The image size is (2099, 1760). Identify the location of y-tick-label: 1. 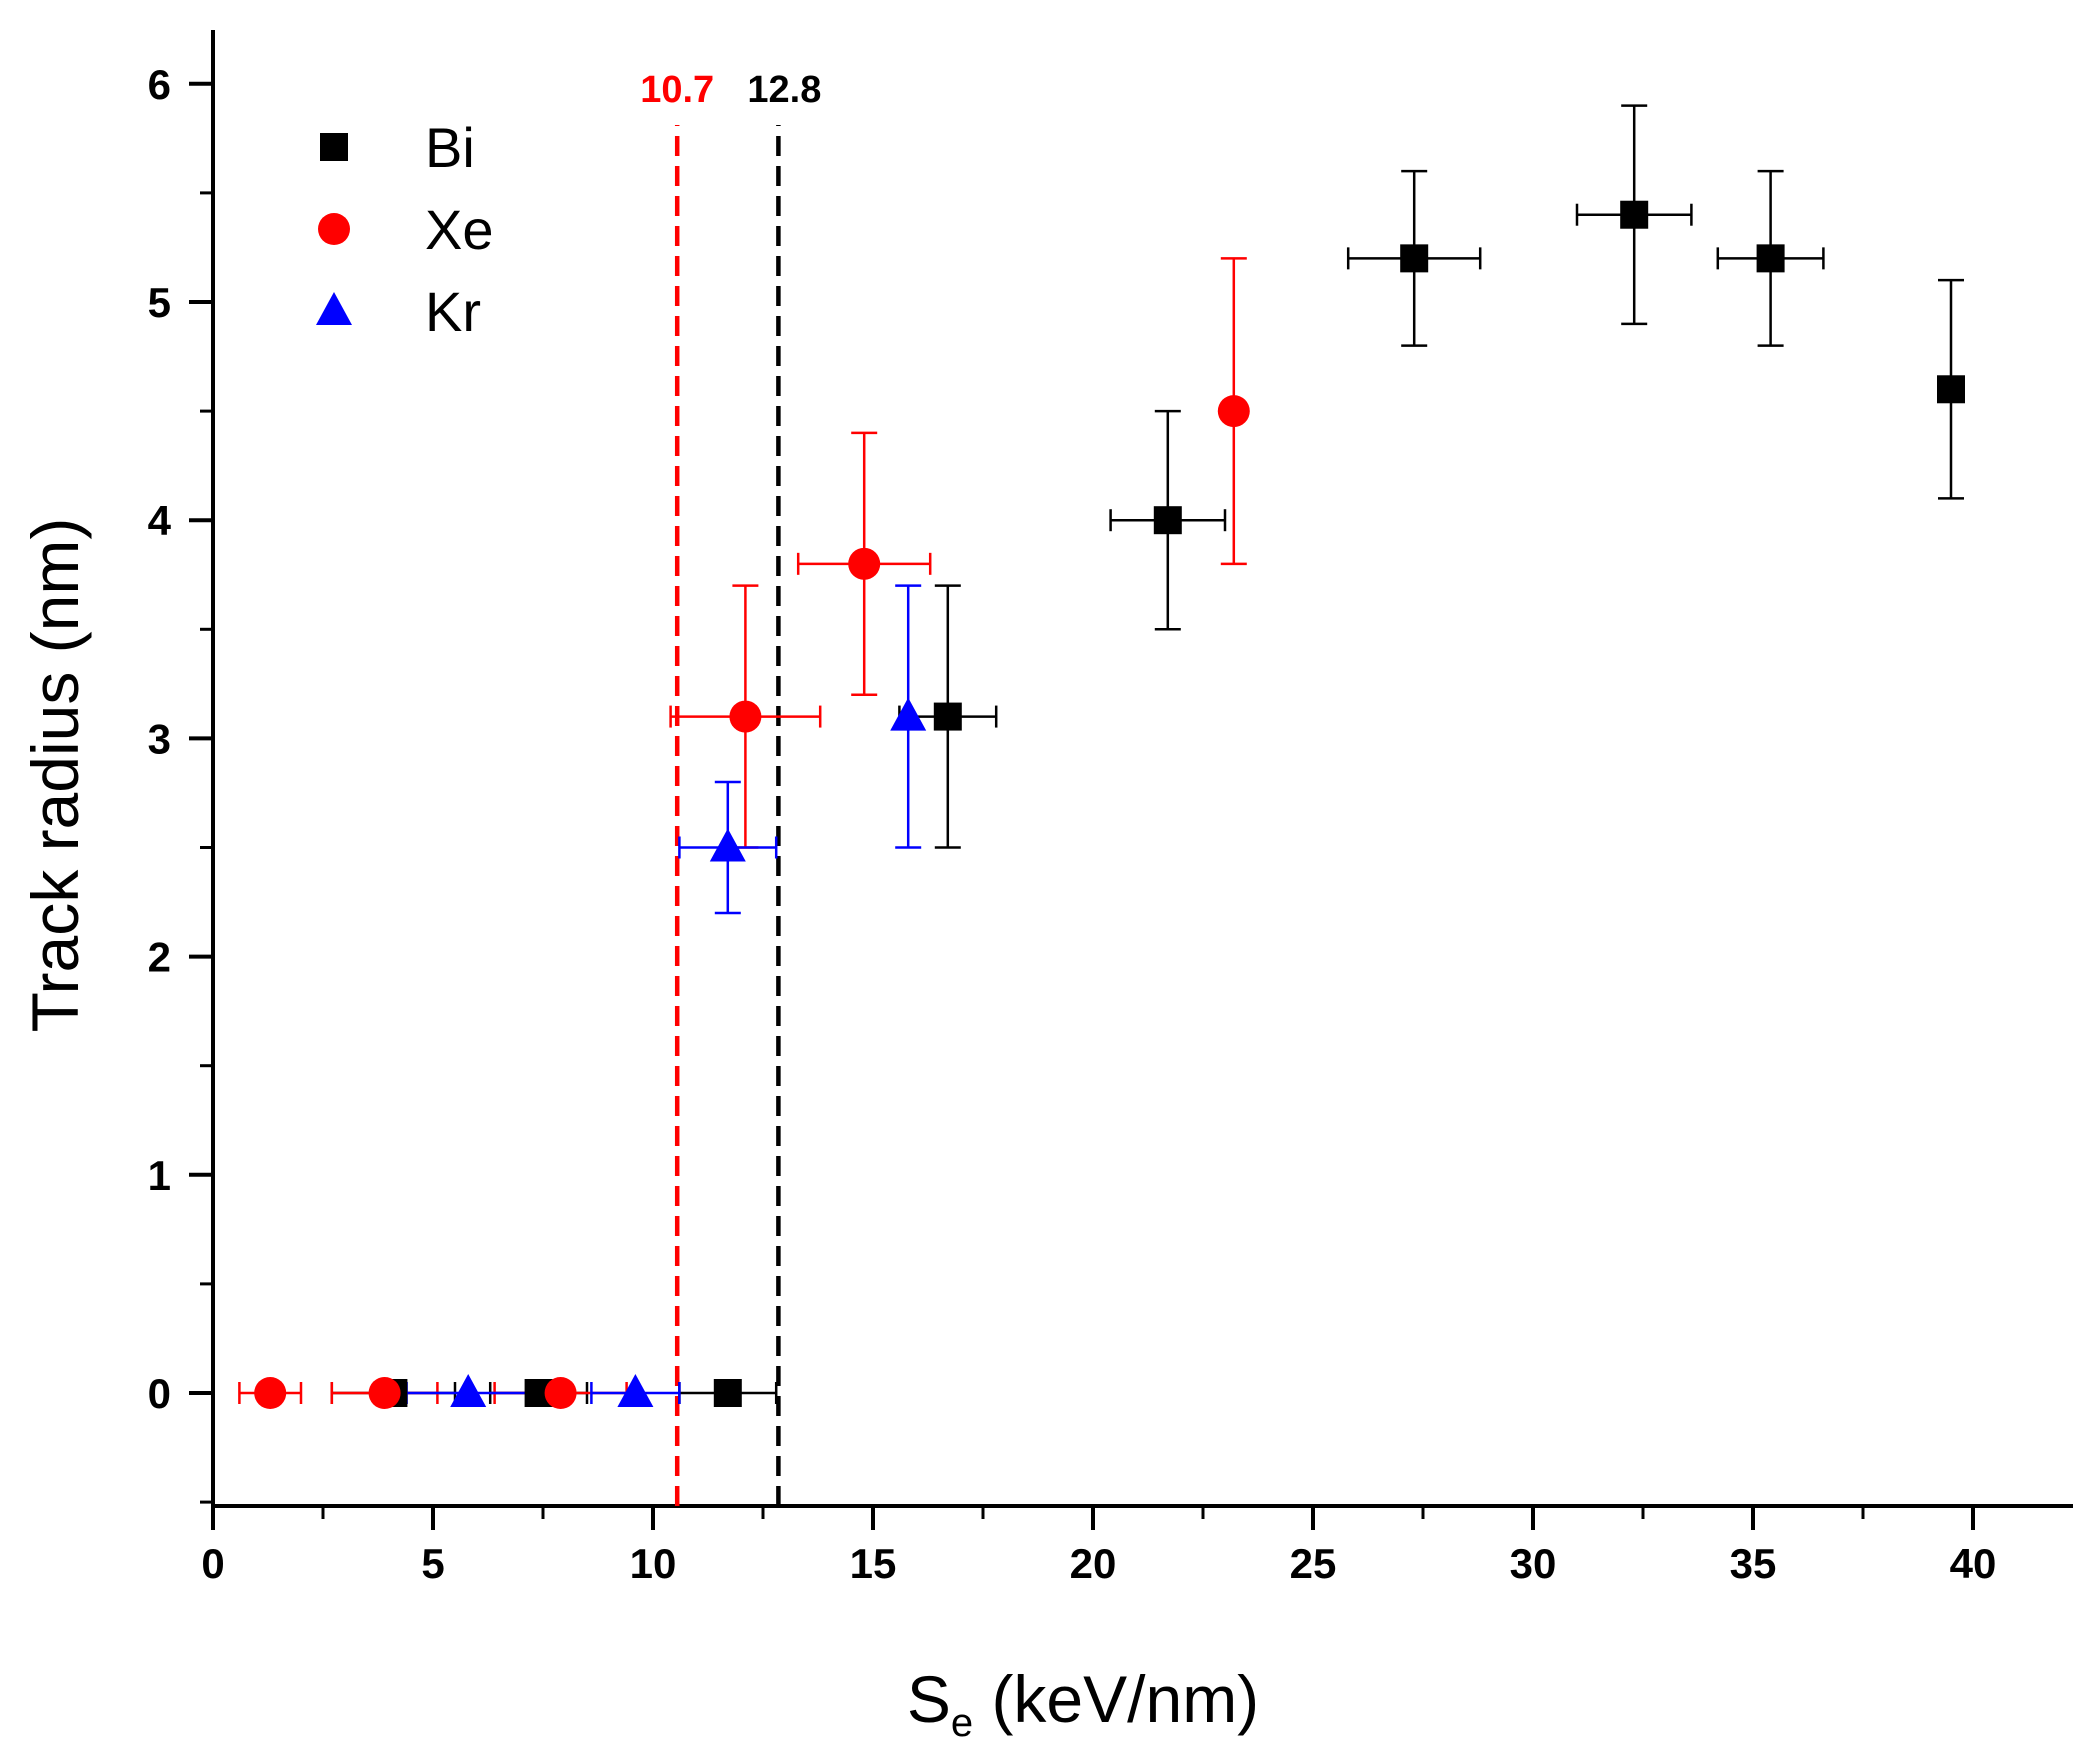
(159, 1175).